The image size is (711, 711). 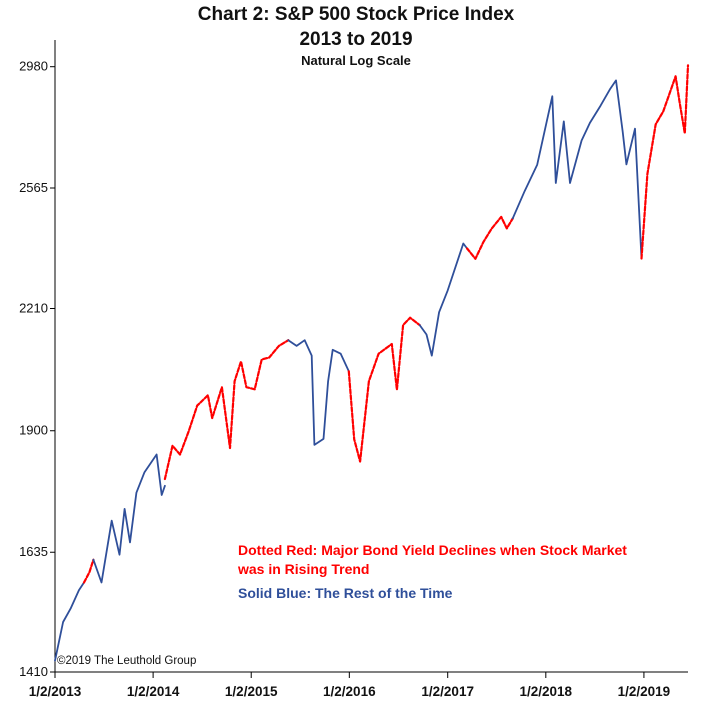 What do you see at coordinates (356, 60) in the screenshot?
I see `chart-subtitle: Natural Log Scale` at bounding box center [356, 60].